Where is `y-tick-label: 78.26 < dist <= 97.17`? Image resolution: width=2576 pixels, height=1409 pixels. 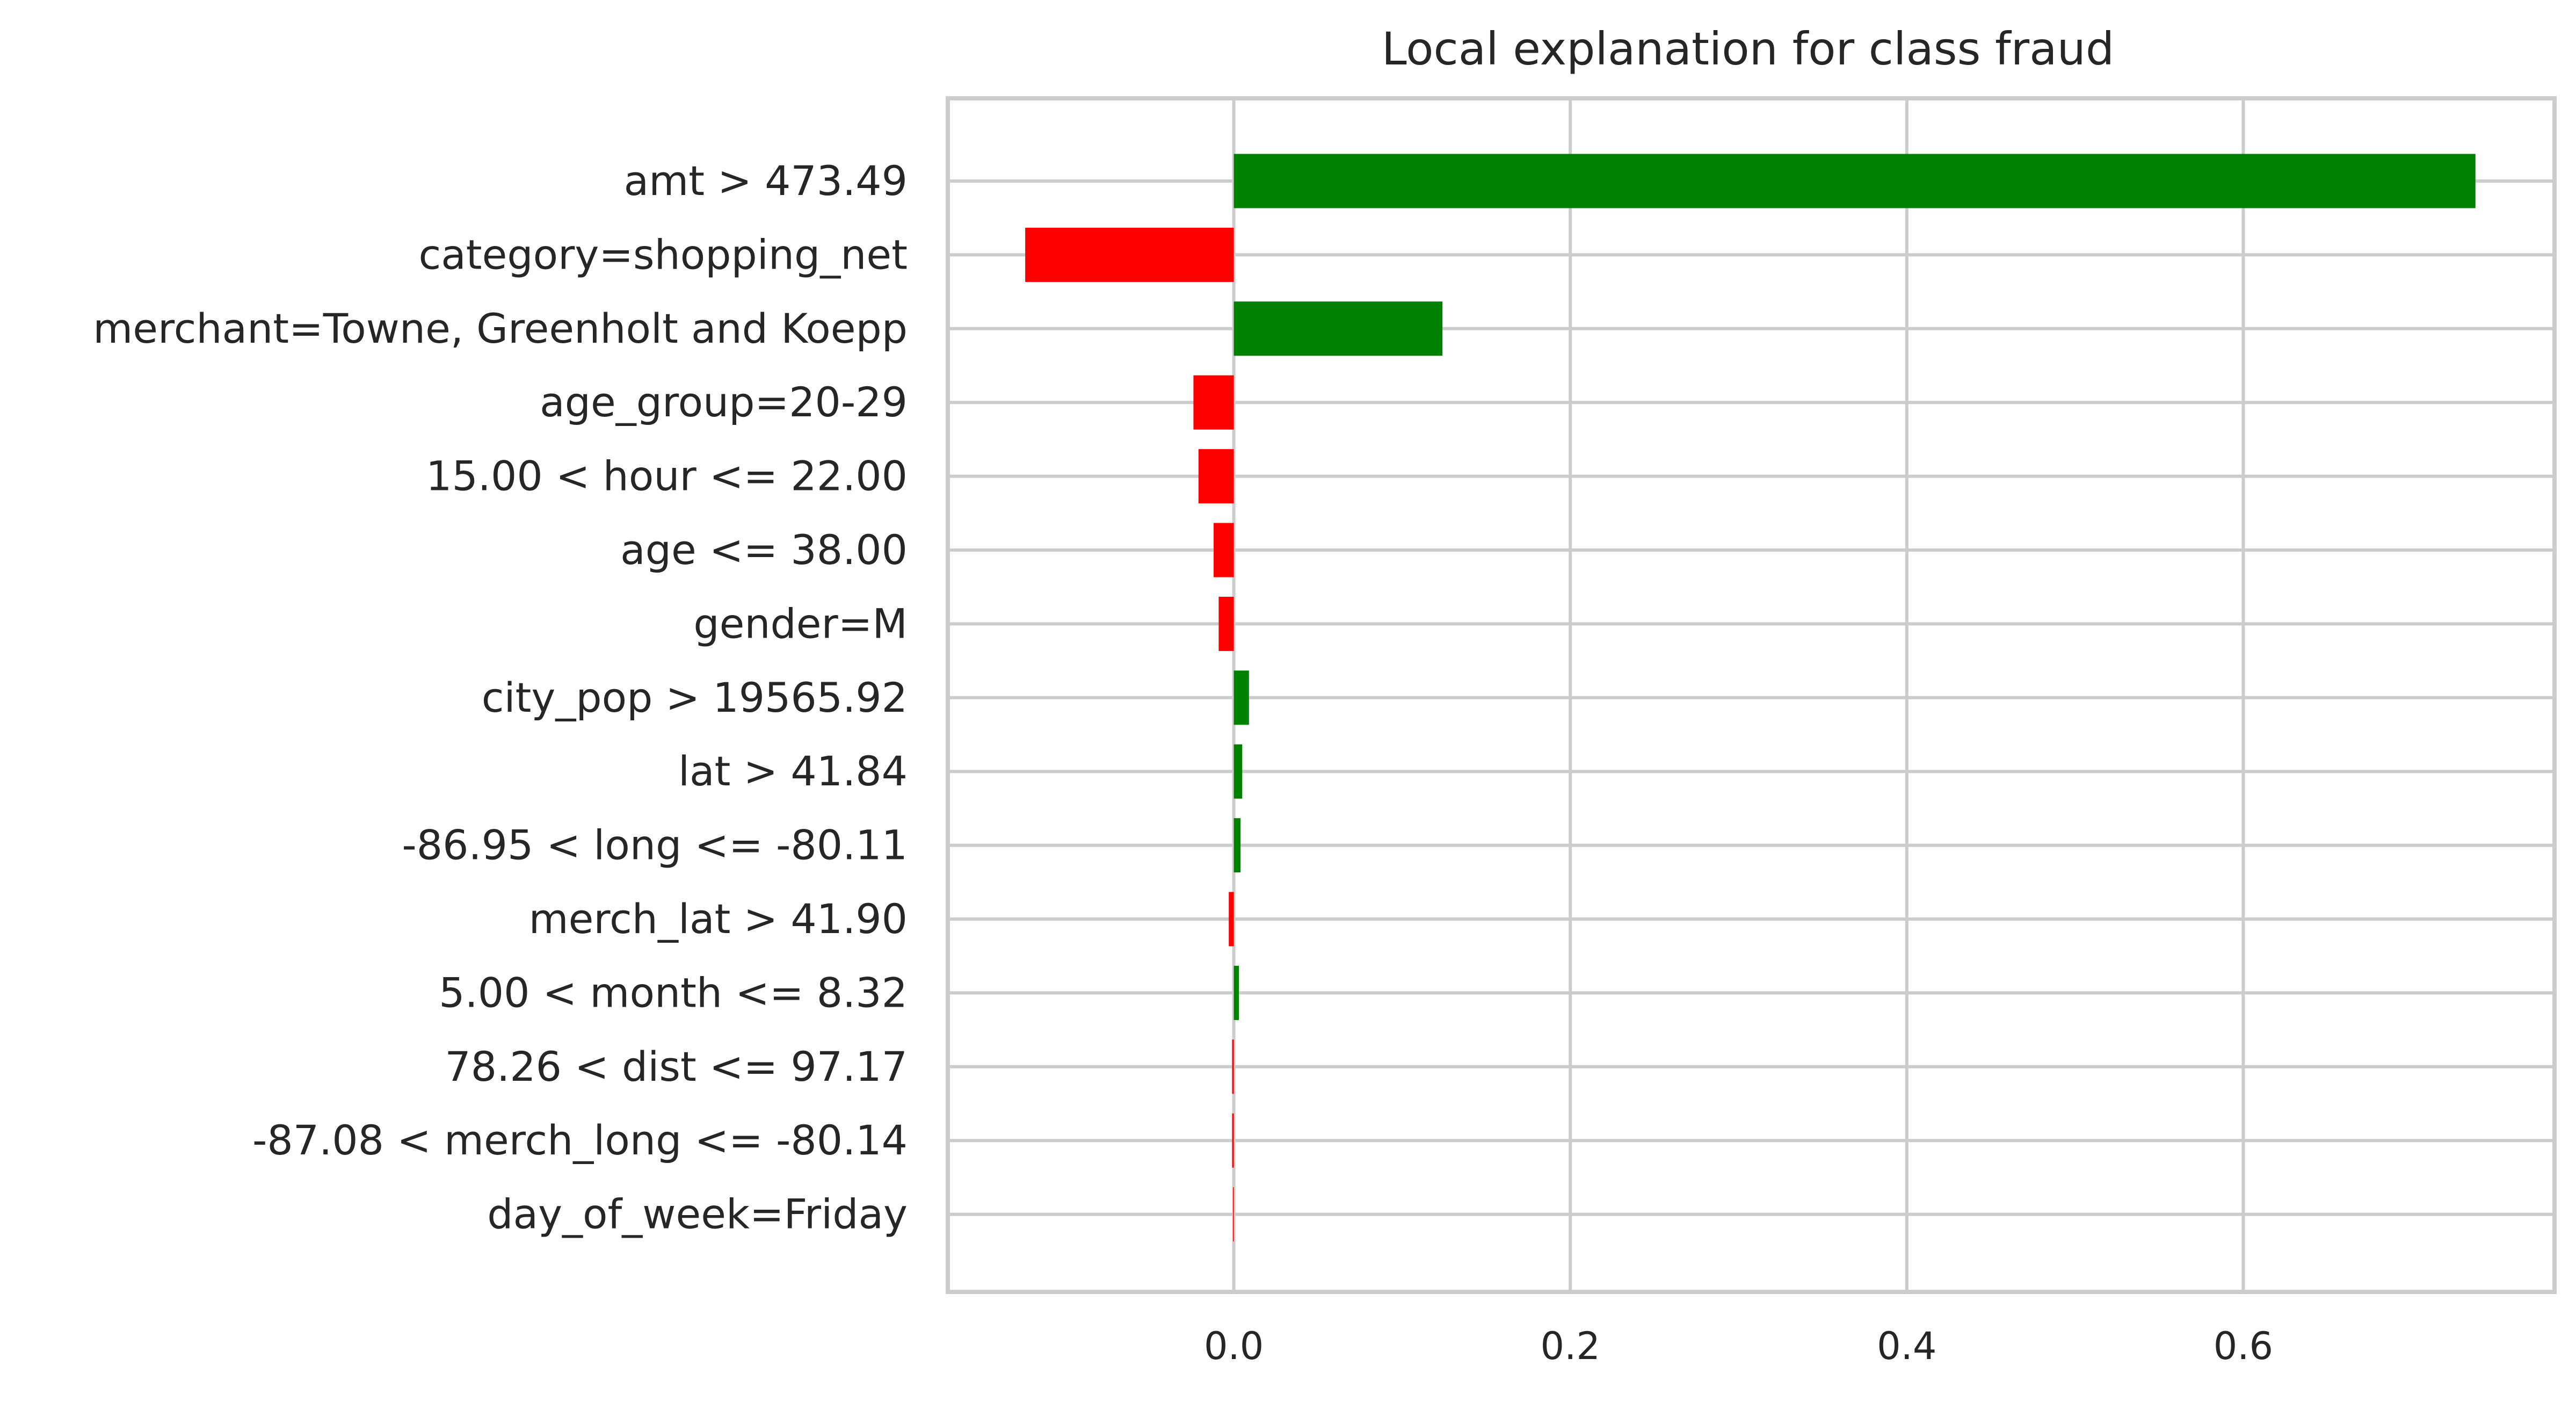 y-tick-label: 78.26 < dist <= 97.17 is located at coordinates (676, 1066).